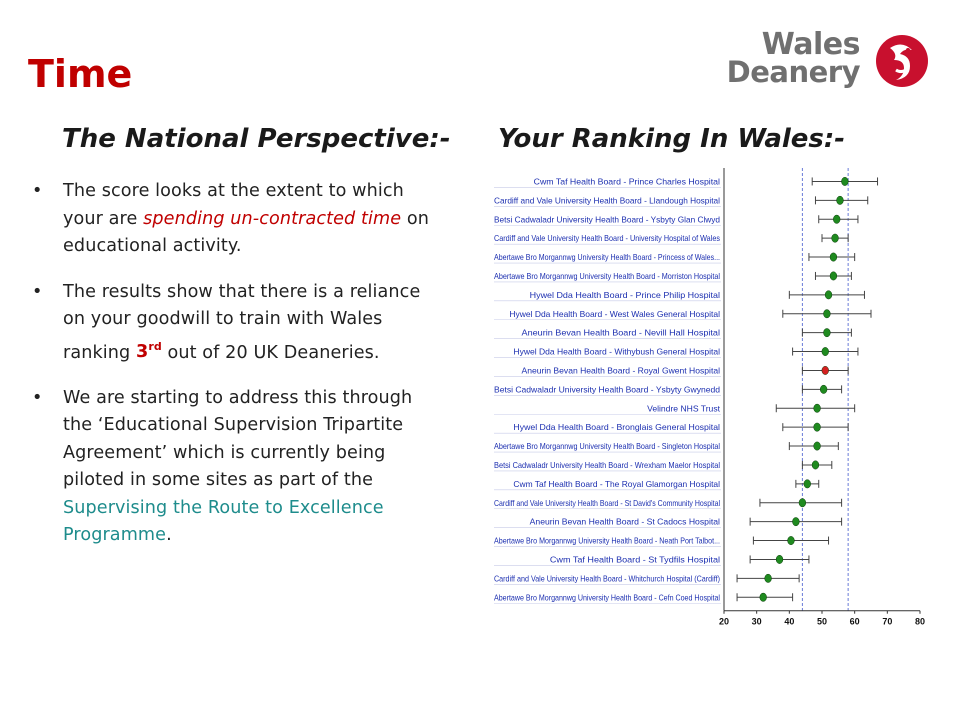 The width and height of the screenshot is (960, 720). What do you see at coordinates (672, 139) in the screenshot?
I see `ranking-heading: Your Ranking In Wales:-` at bounding box center [672, 139].